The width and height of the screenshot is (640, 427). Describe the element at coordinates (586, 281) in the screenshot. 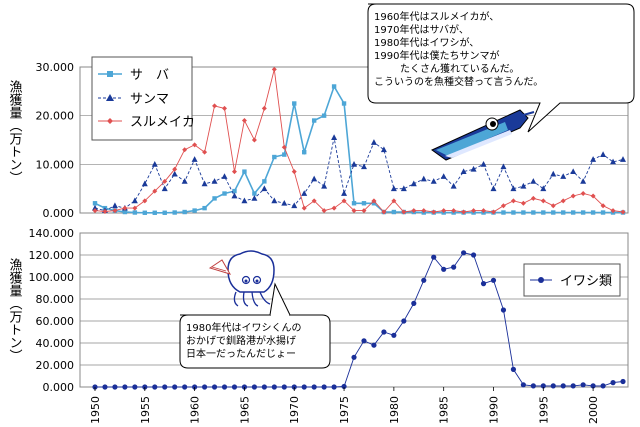

I see `legend-label-iwashi: イワシ類` at that location.